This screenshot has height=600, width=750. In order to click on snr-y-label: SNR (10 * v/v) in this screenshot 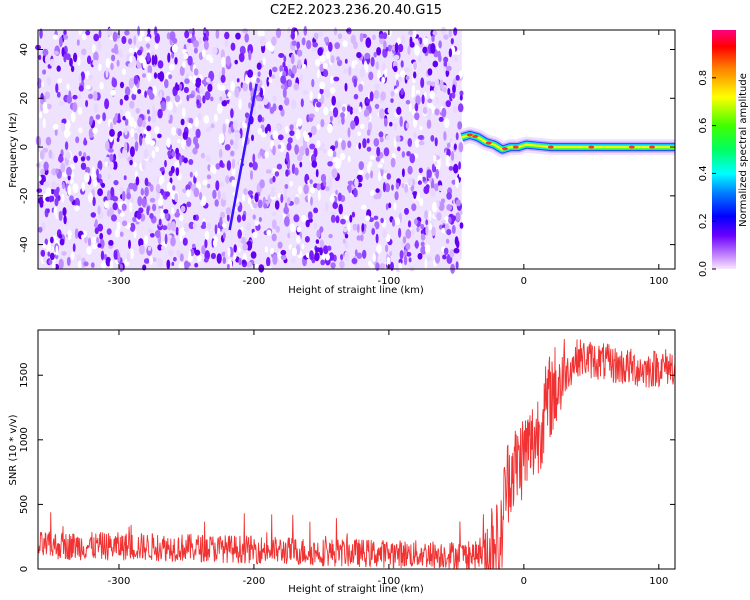, I will do `click(13, 449)`.